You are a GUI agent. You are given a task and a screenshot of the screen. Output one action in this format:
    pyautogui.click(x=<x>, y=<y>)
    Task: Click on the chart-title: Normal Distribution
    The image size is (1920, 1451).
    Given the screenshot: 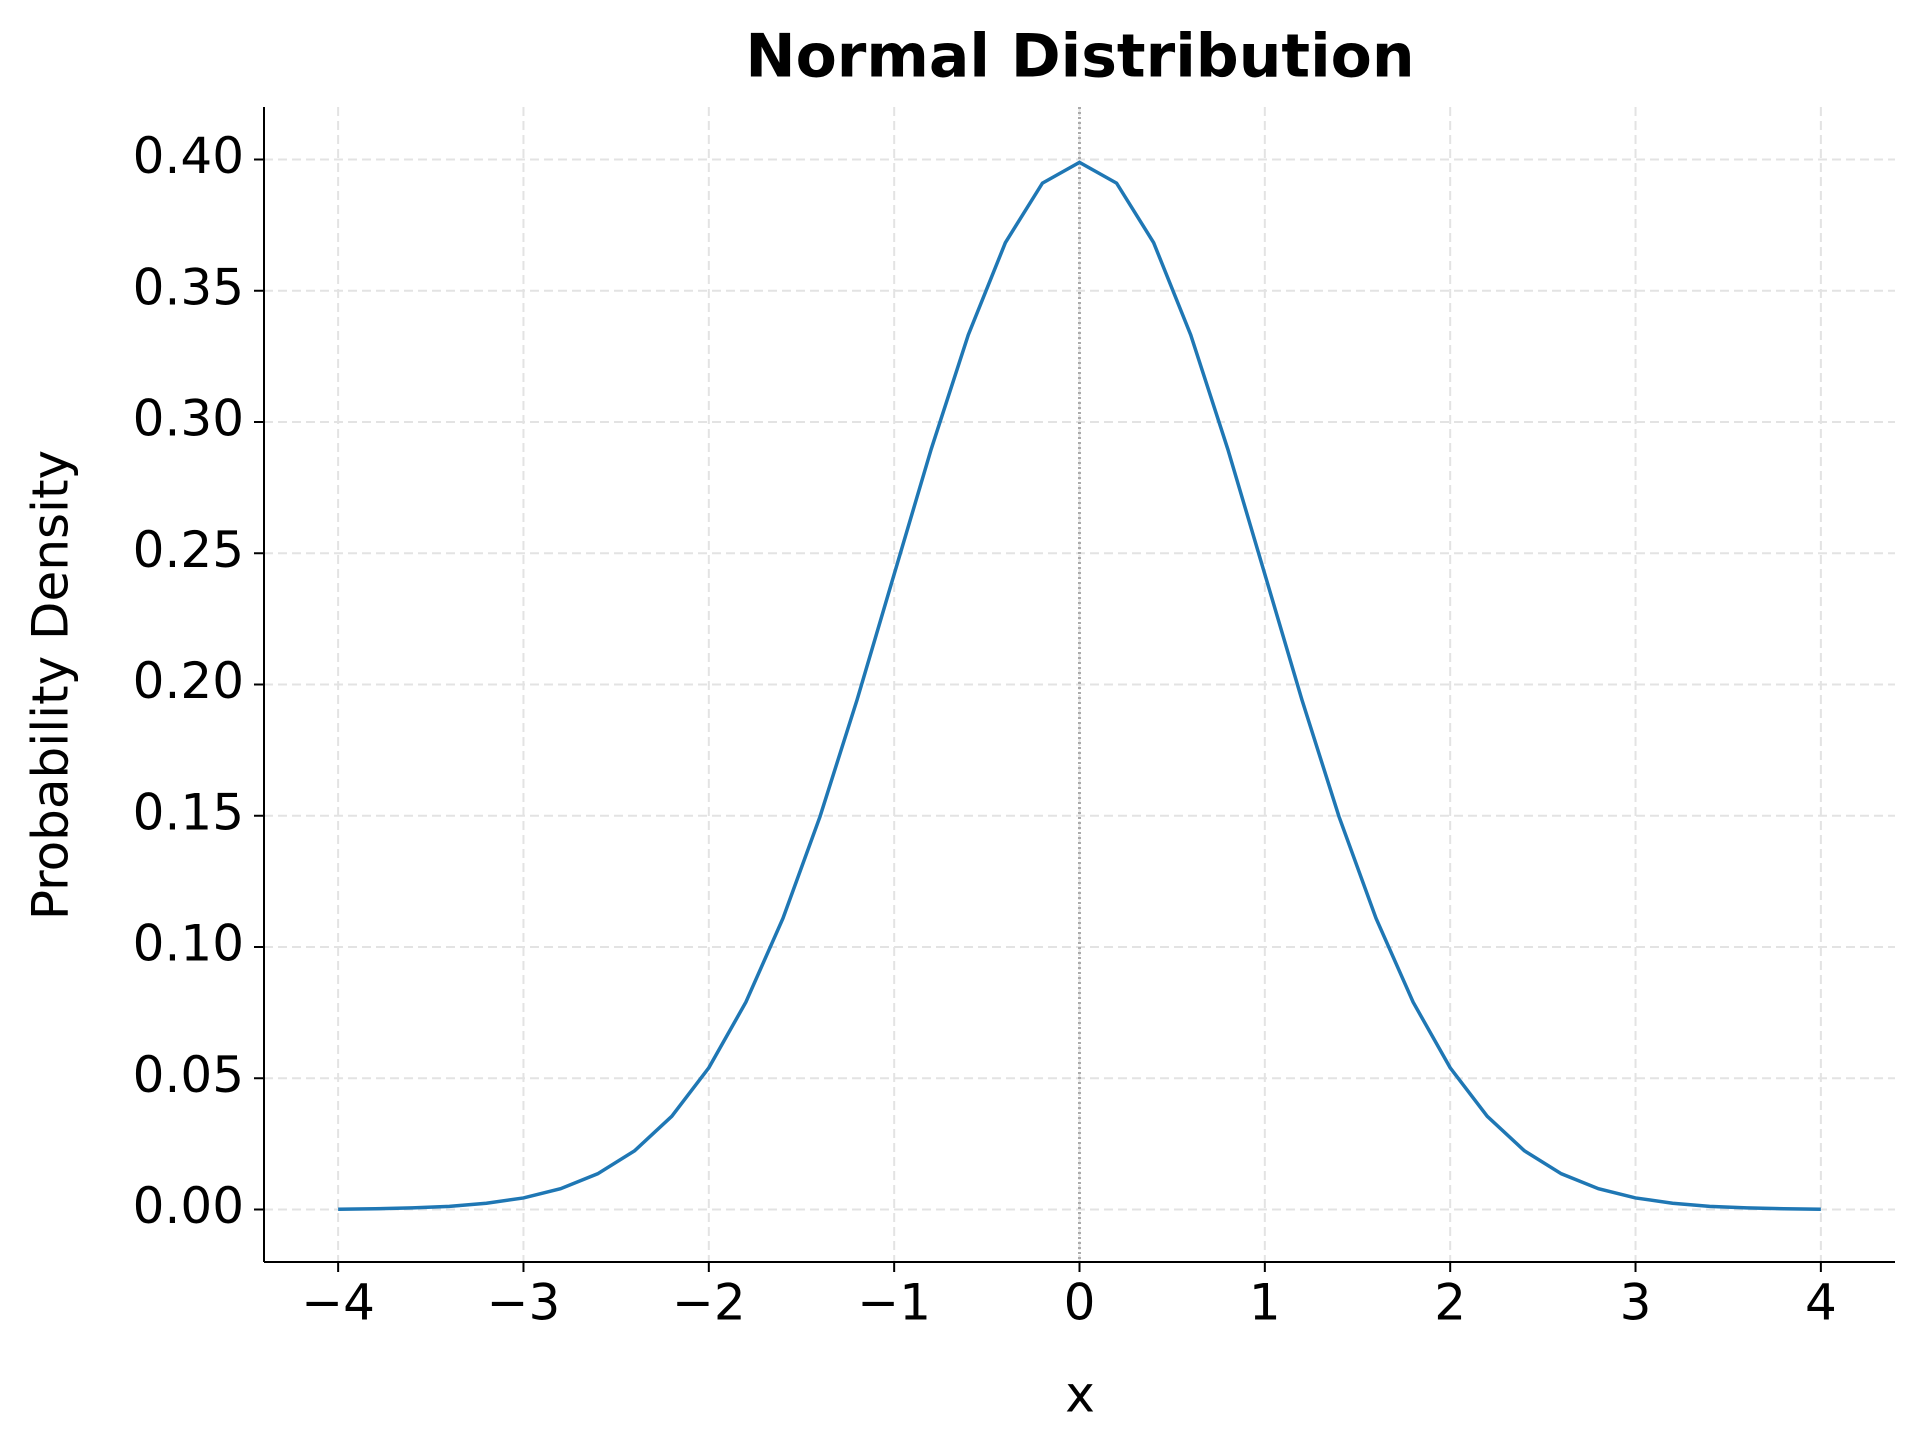 What is the action you would take?
    pyautogui.click(x=1079, y=57)
    